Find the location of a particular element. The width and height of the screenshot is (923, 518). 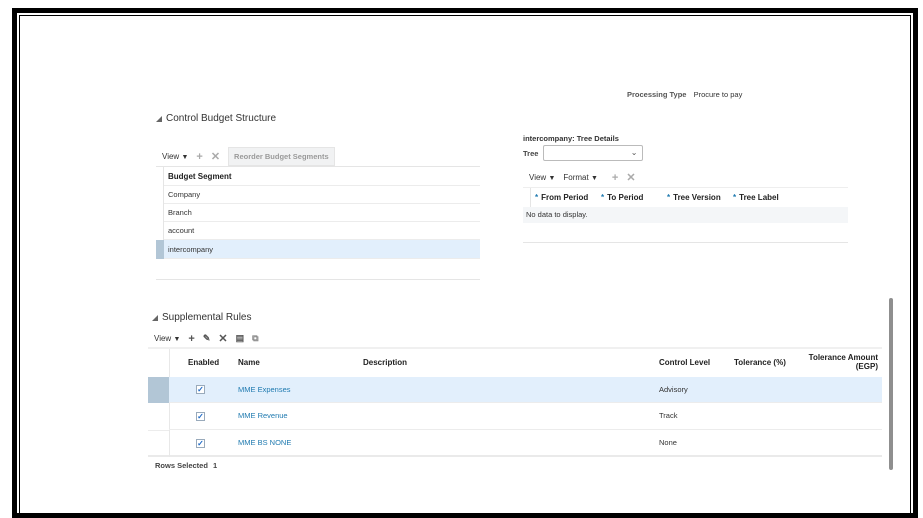

rule-name-link: MME Revenue is located at coordinates (263, 415).